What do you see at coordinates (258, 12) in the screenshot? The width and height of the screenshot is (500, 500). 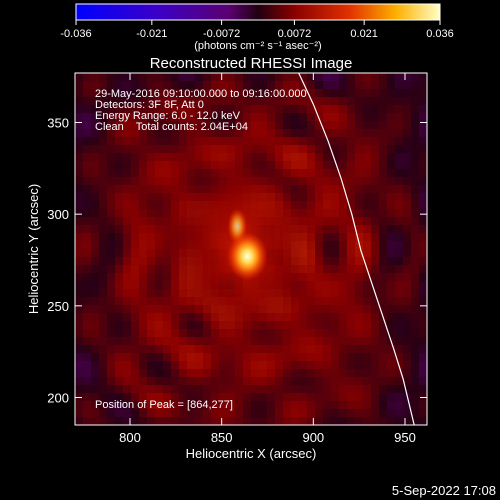 I see `colorbar-gradient` at bounding box center [258, 12].